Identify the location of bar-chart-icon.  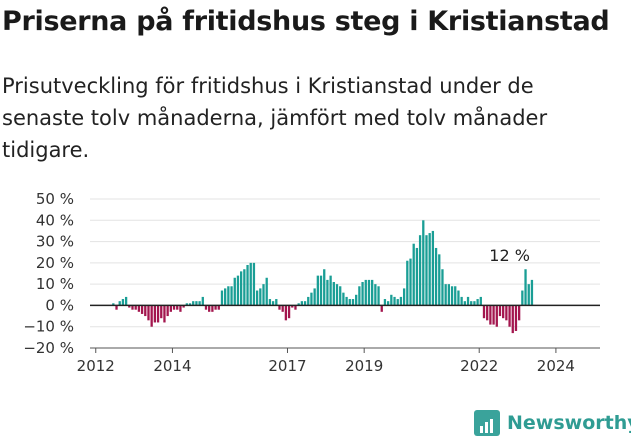
(487, 423).